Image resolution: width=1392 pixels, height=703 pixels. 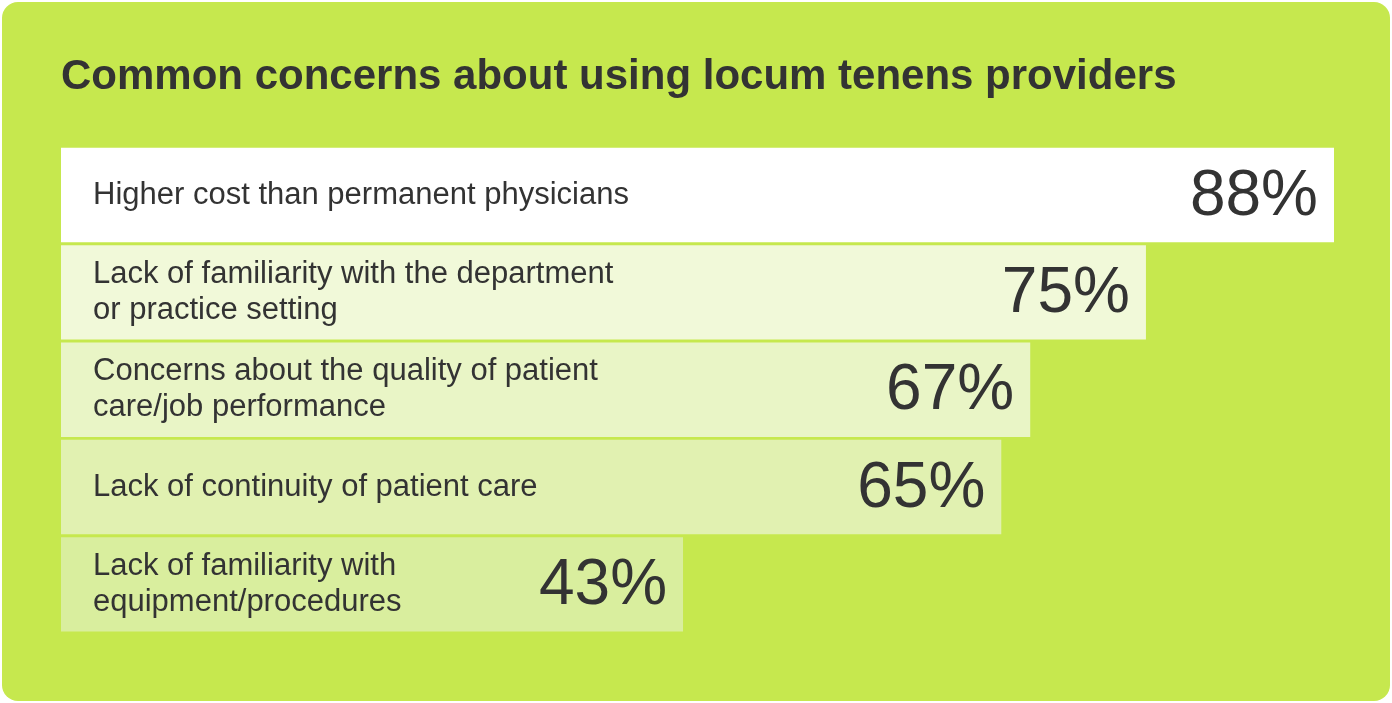 I want to click on y-tick-label: Higher cost than permanent physicians, so click(x=361, y=193).